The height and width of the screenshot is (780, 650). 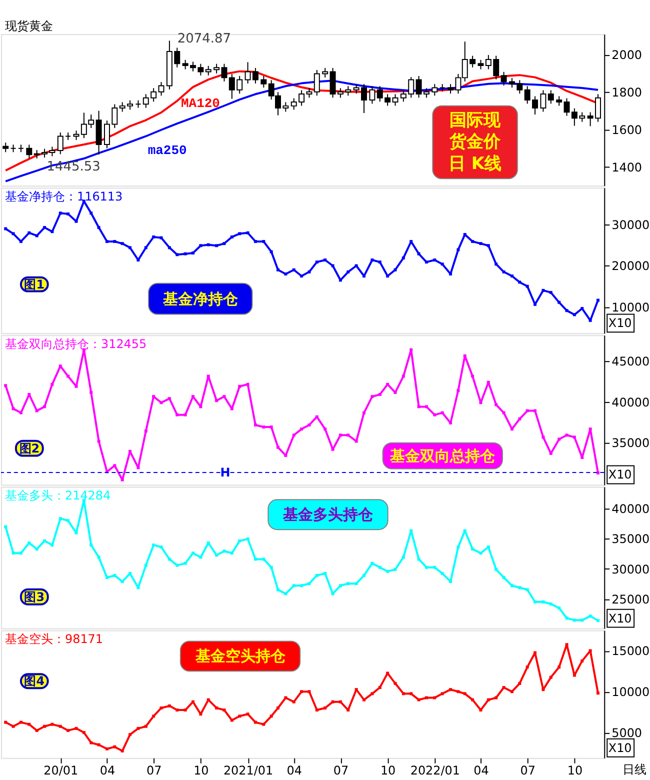 What do you see at coordinates (627, 129) in the screenshot?
I see `y-tick-label: 1600` at bounding box center [627, 129].